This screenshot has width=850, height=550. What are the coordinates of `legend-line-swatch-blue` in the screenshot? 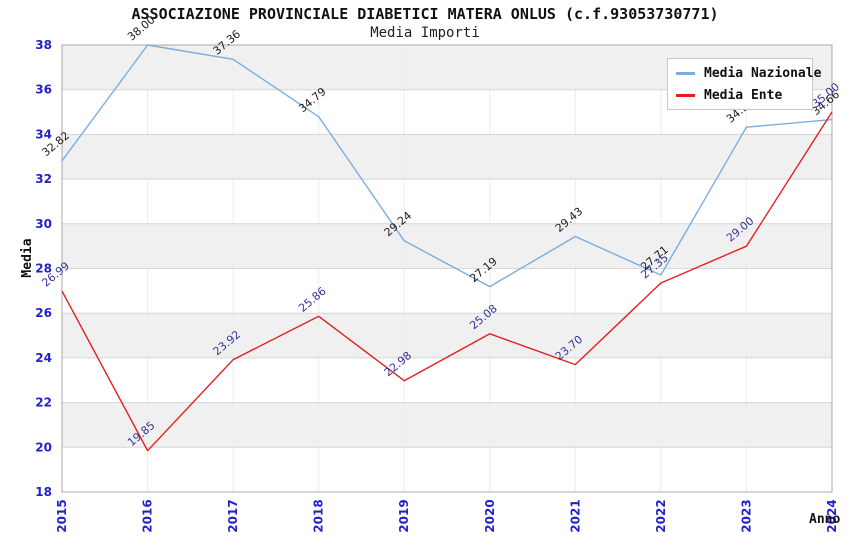 It's located at (685, 73).